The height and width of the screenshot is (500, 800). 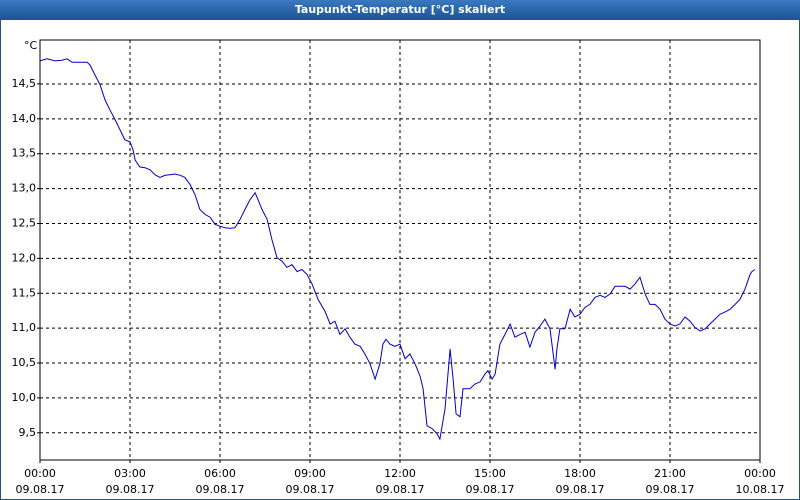 I want to click on x-tick-label: 18:00, so click(x=580, y=473).